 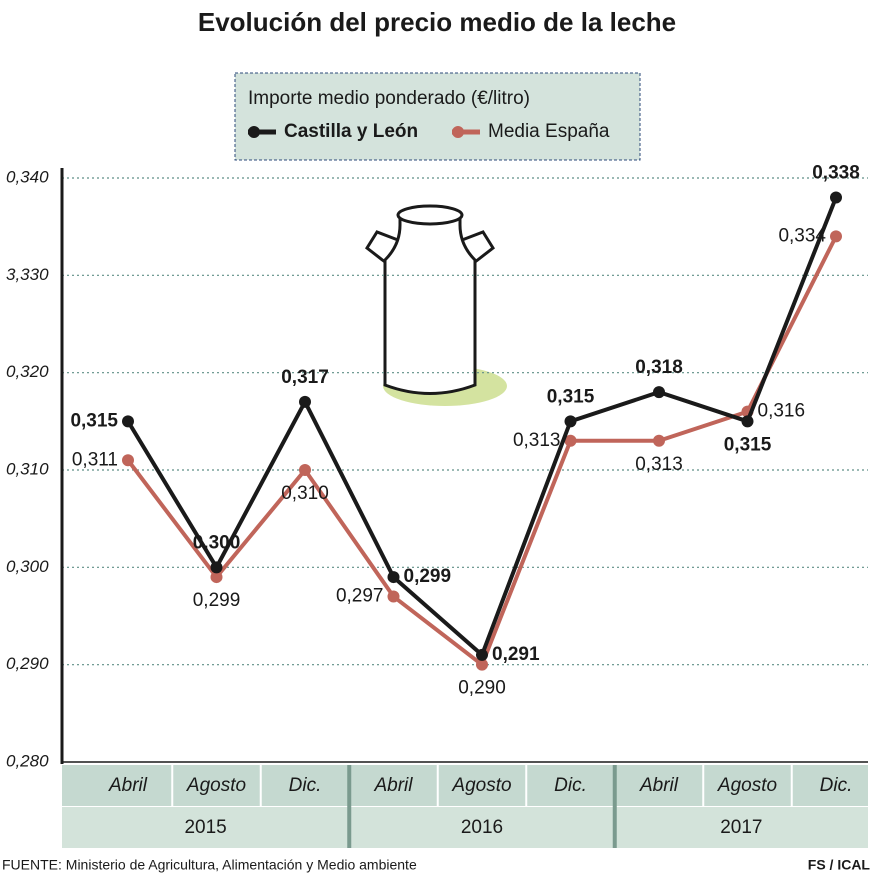 I want to click on year-label: 2016, so click(x=482, y=827).